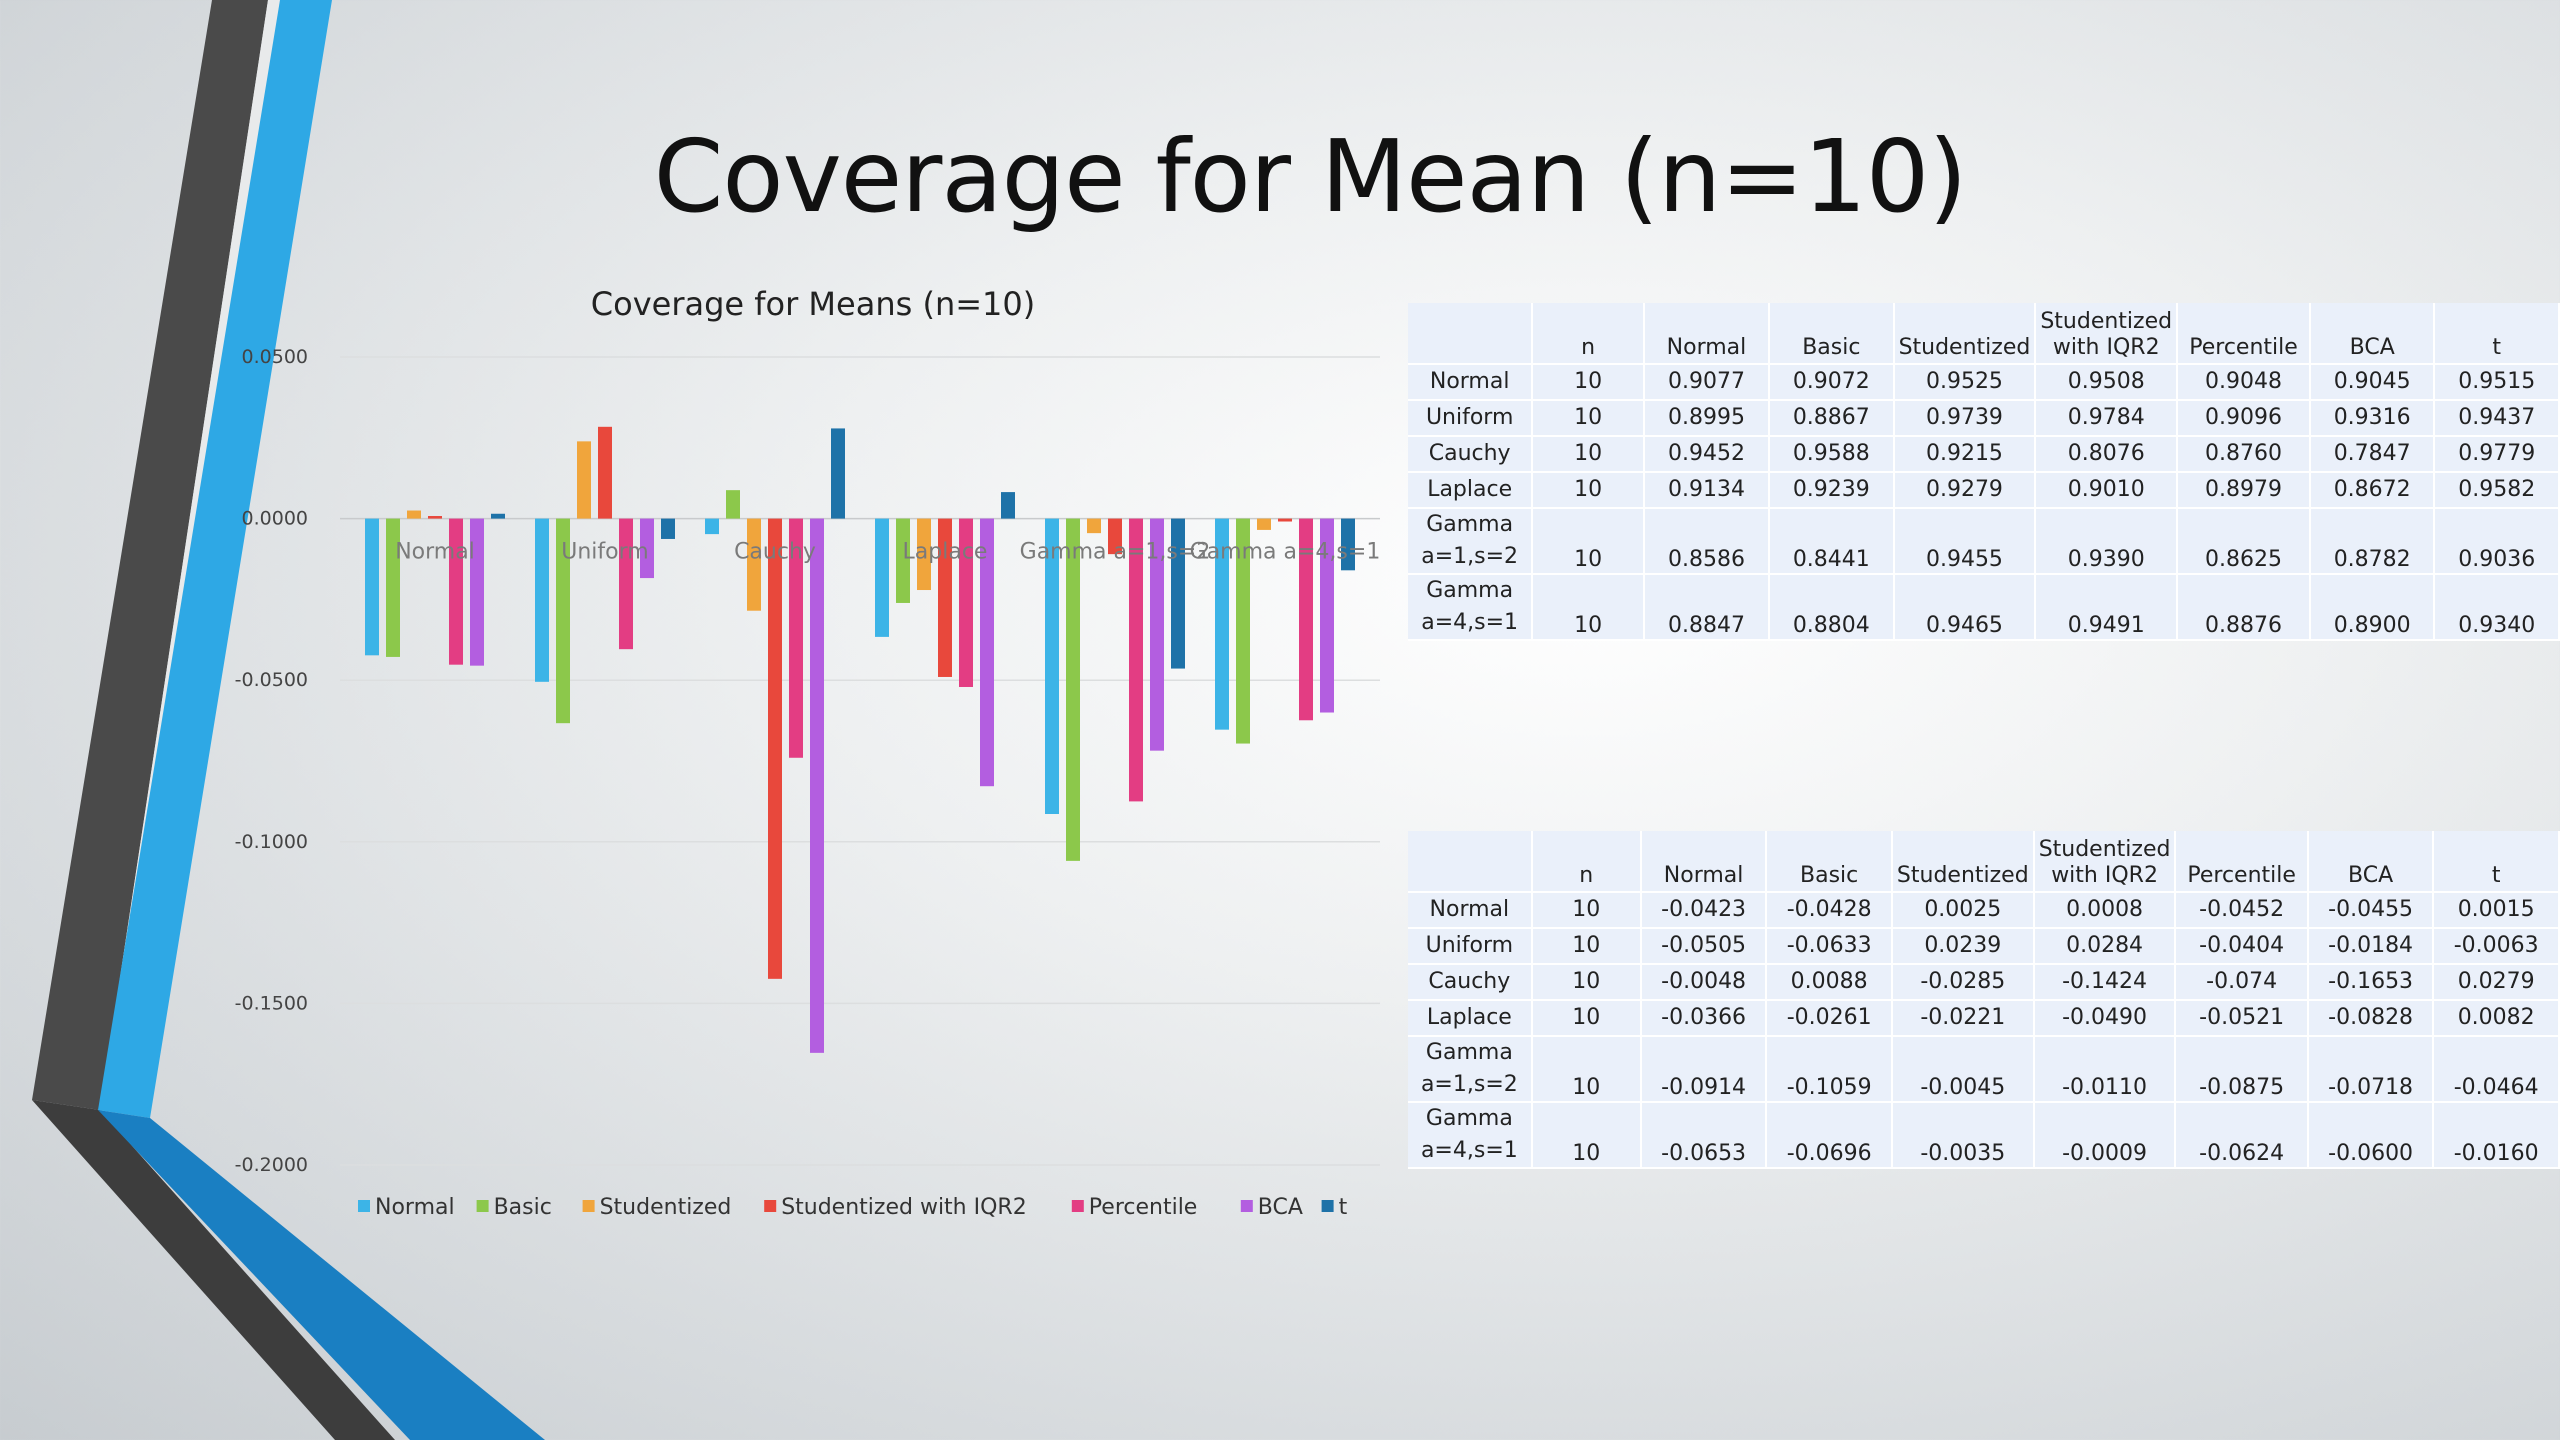 This screenshot has height=1440, width=2560. Describe the element at coordinates (1832, 382) in the screenshot. I see `table-cell: 0.9072` at that location.